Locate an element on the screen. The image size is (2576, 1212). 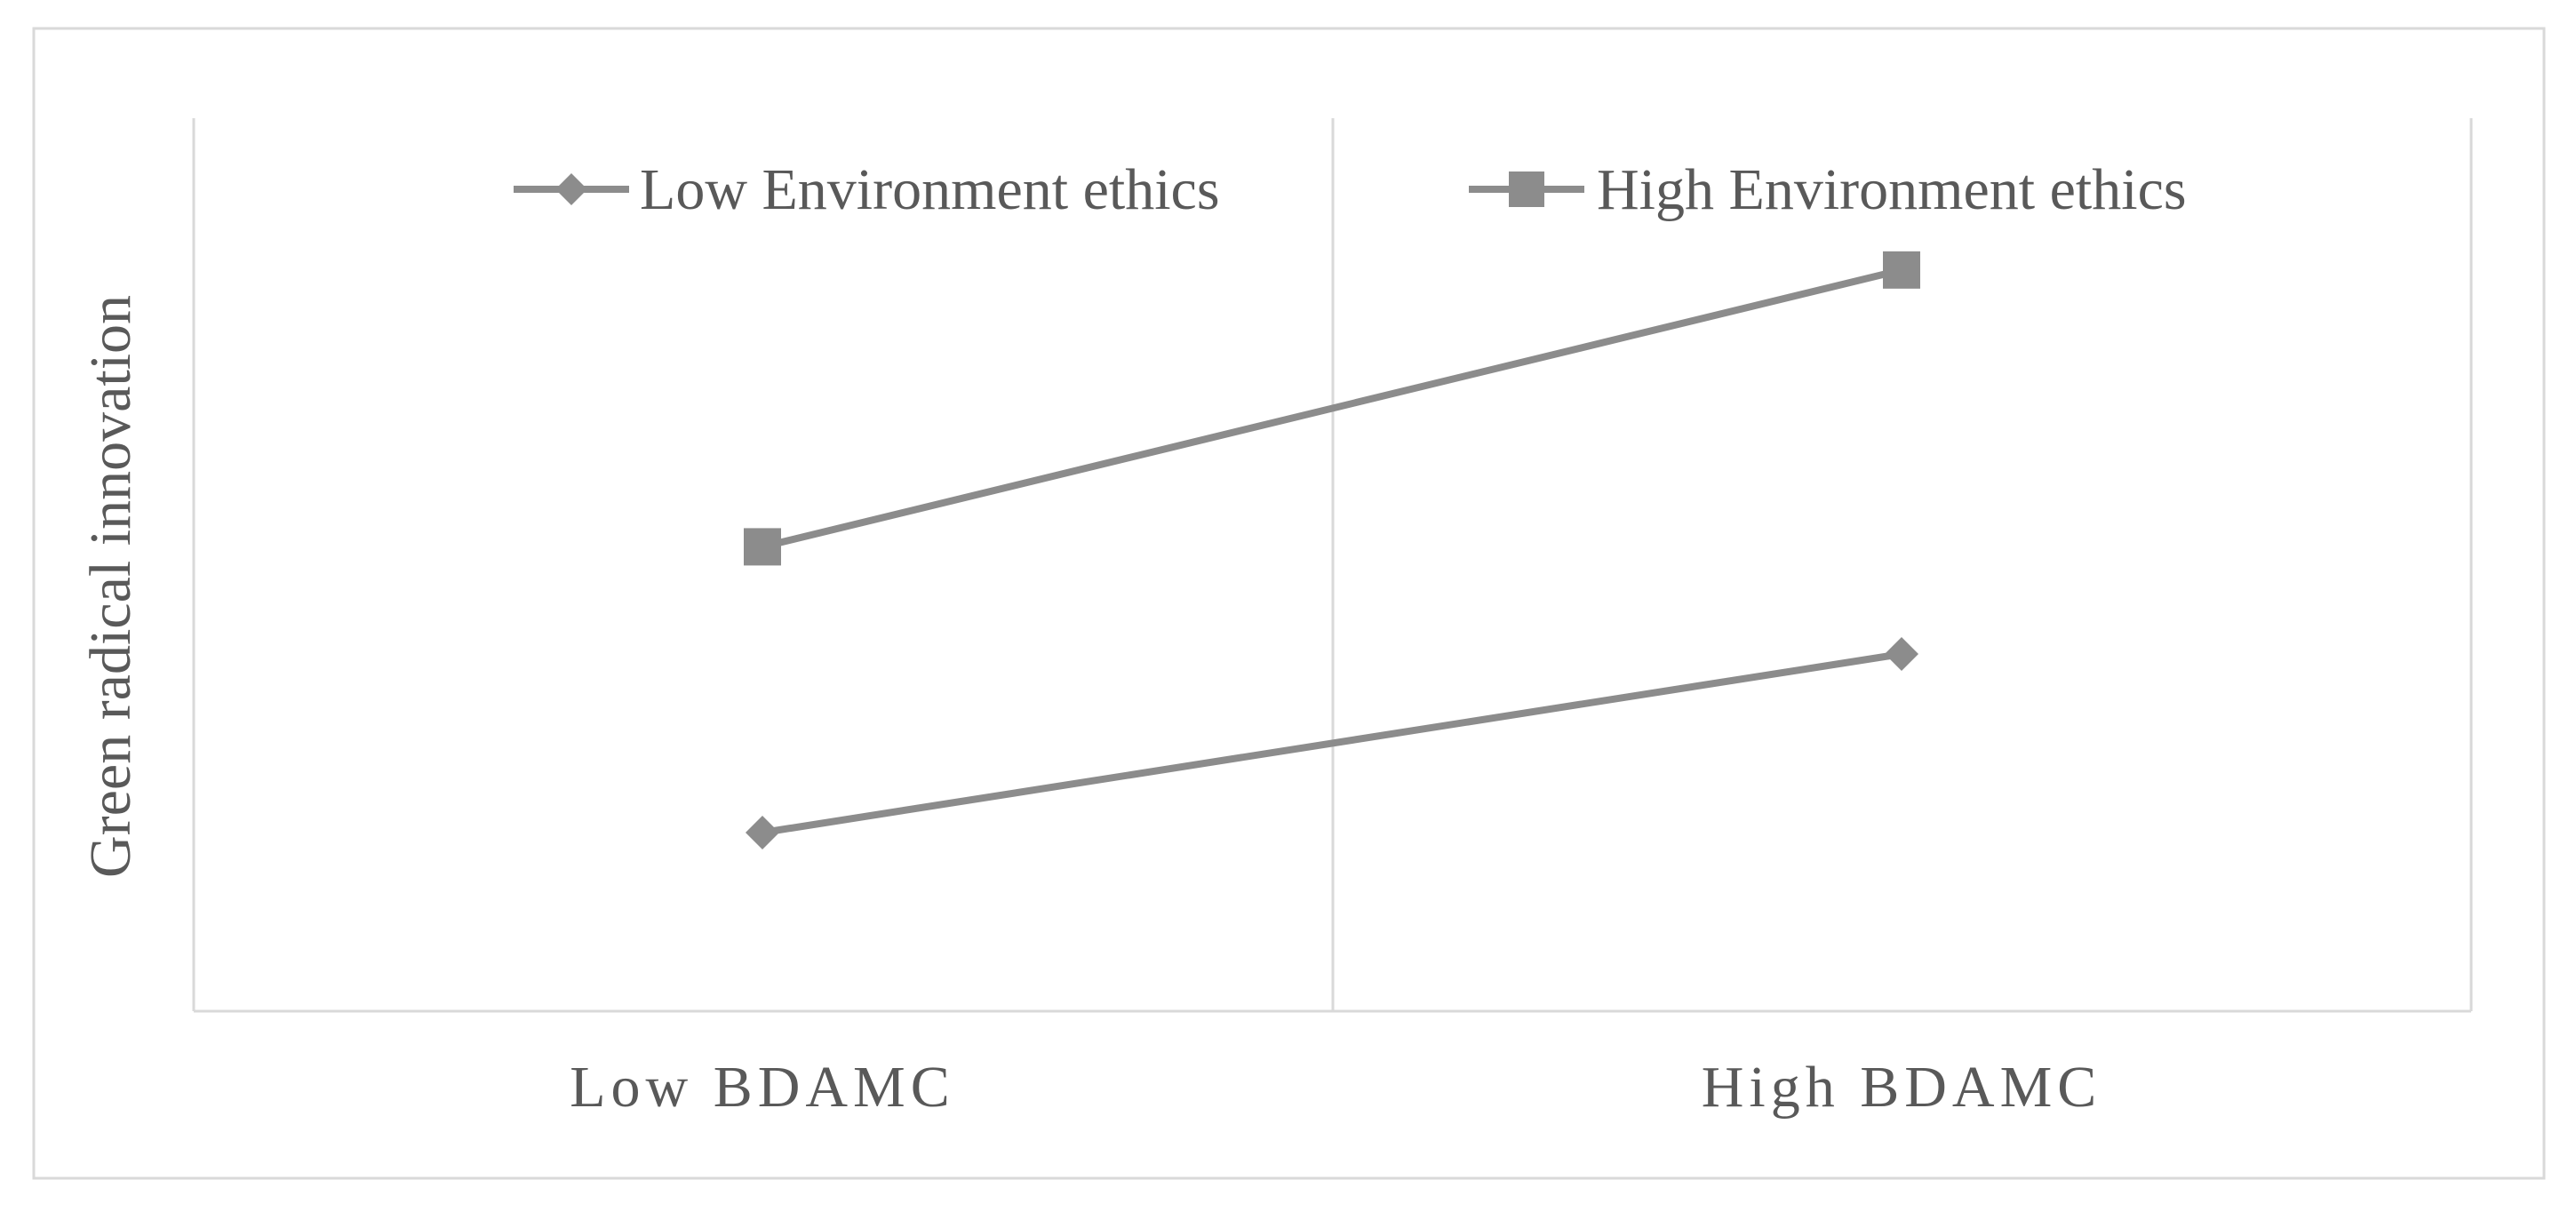
x-tick-labels: Low BDAMC High BDAMC is located at coordinates (1336, 1087).